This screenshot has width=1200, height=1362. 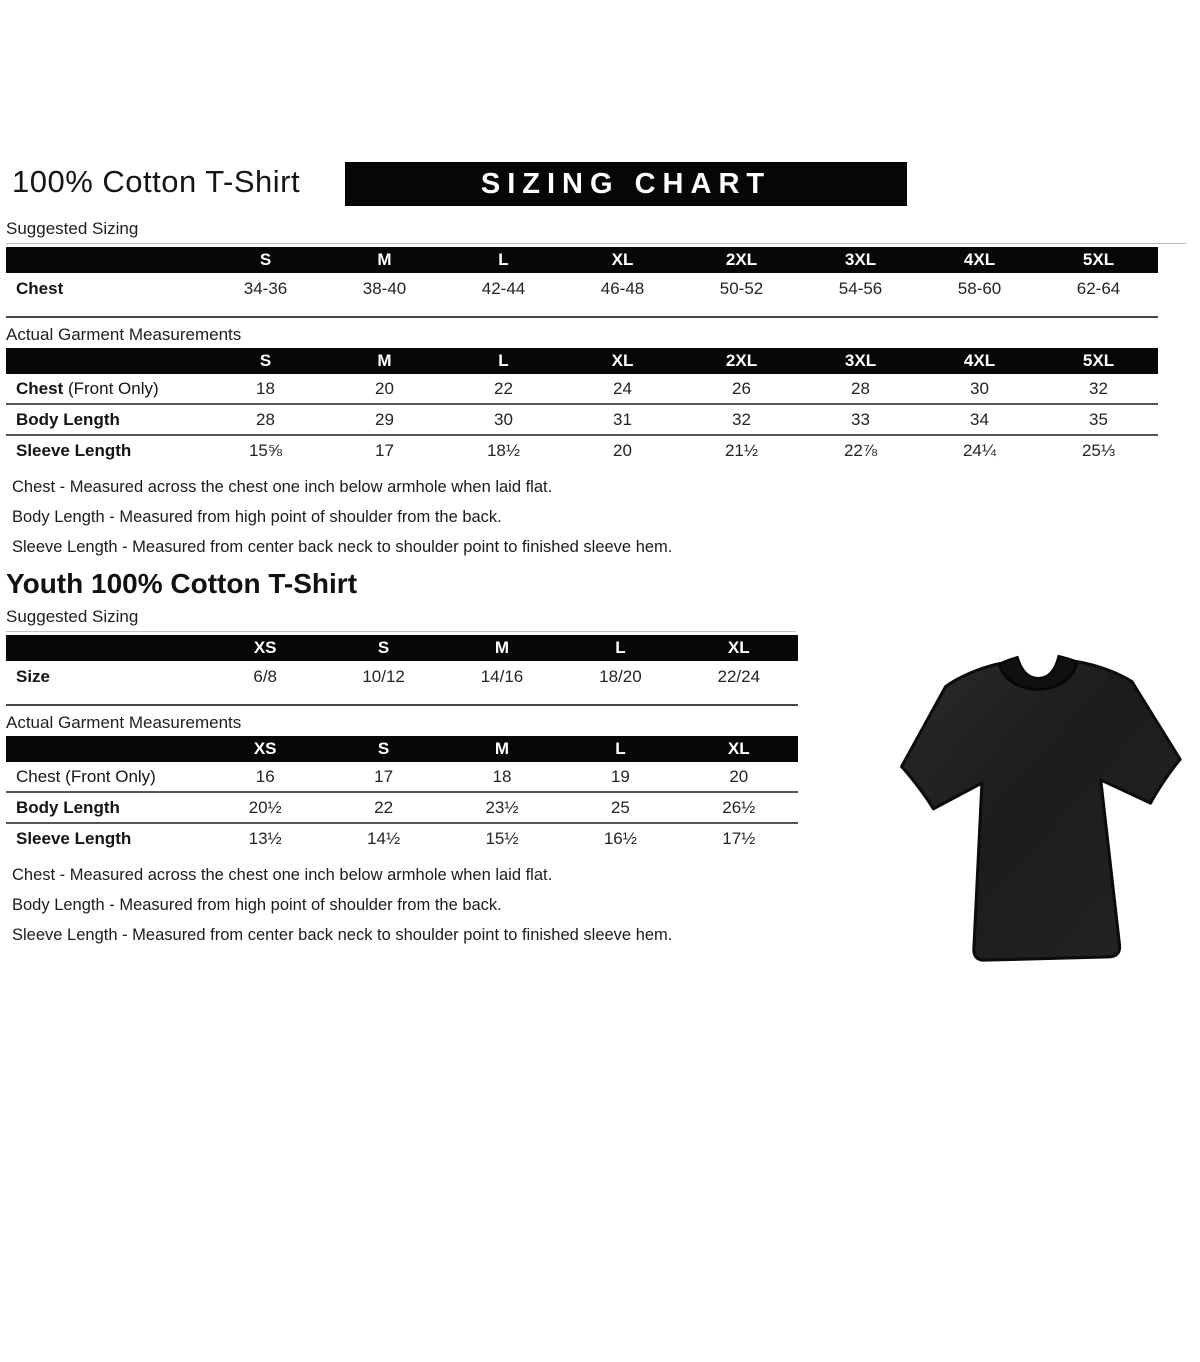 What do you see at coordinates (860, 419) in the screenshot?
I see `table-cell: 33` at bounding box center [860, 419].